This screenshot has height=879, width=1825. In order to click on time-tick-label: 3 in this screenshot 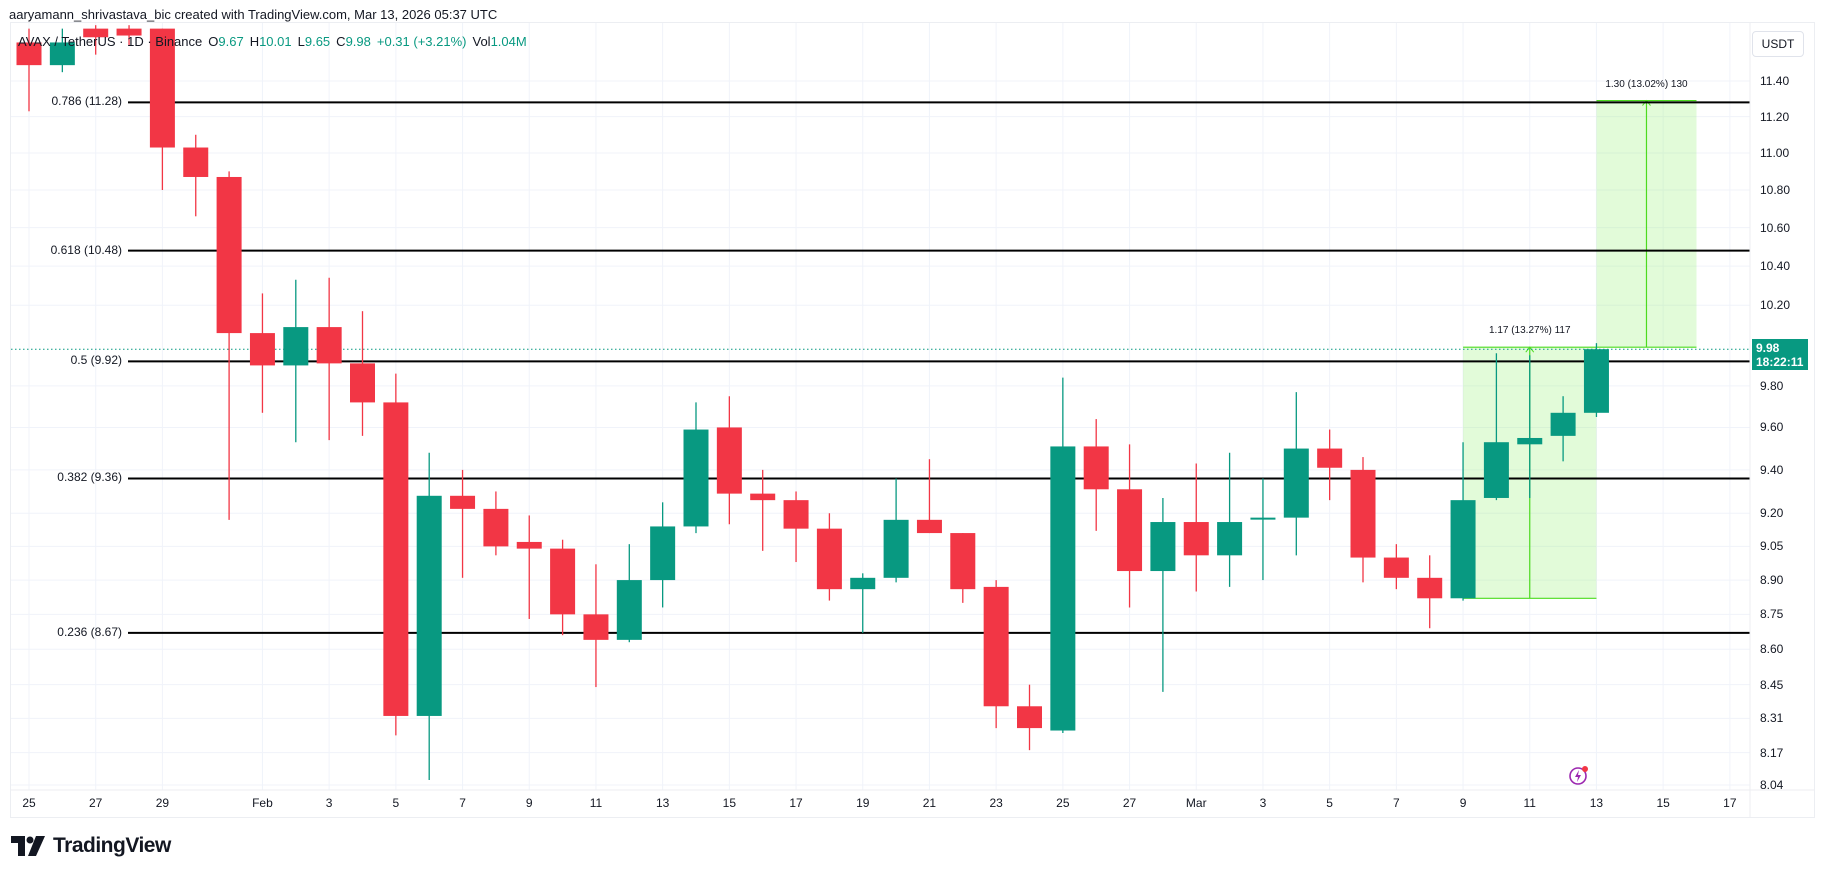, I will do `click(1263, 803)`.